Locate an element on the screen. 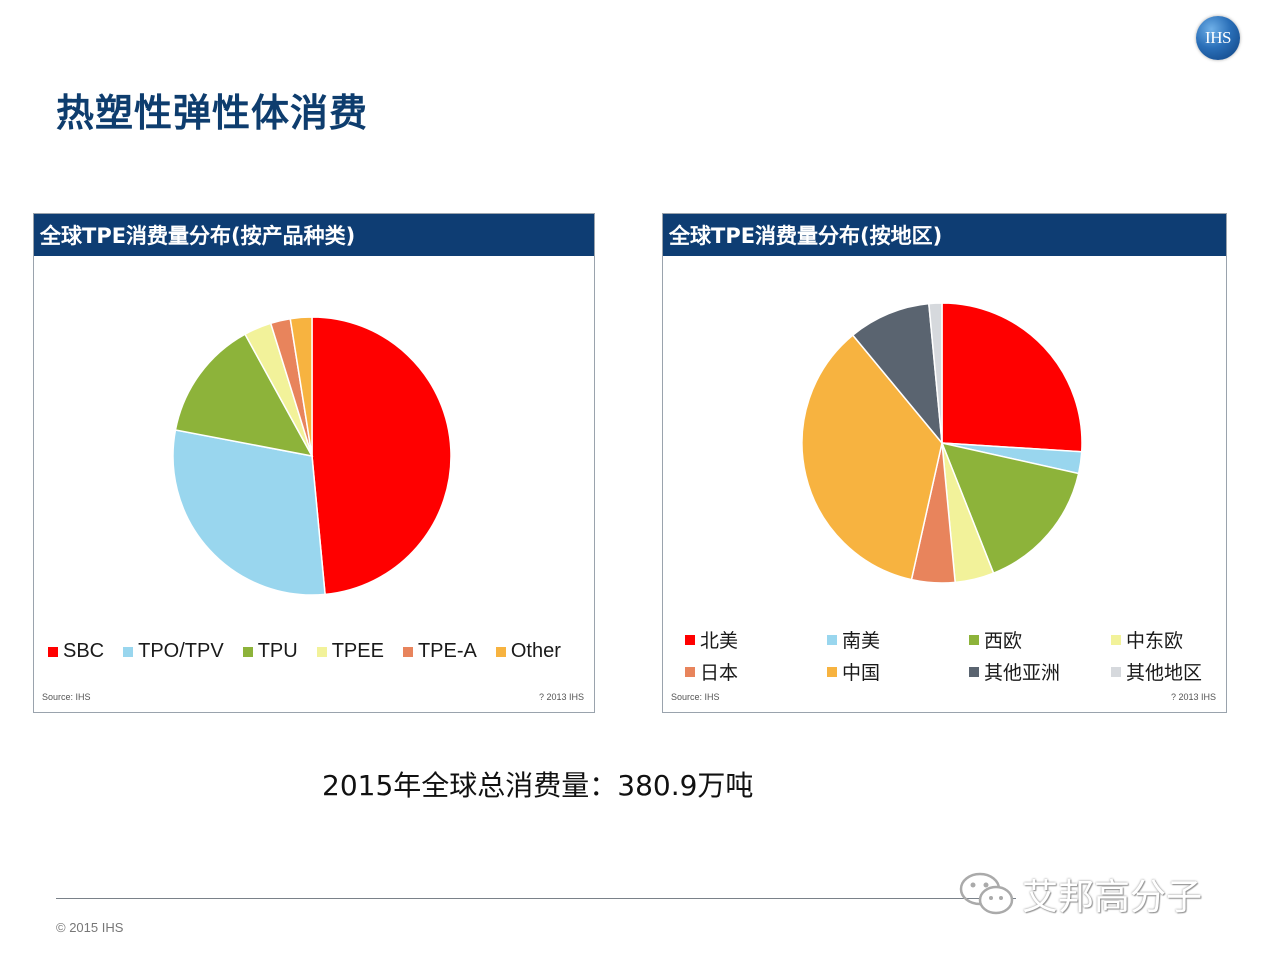  region-legend-label-4: 日本 is located at coordinates (719, 673).